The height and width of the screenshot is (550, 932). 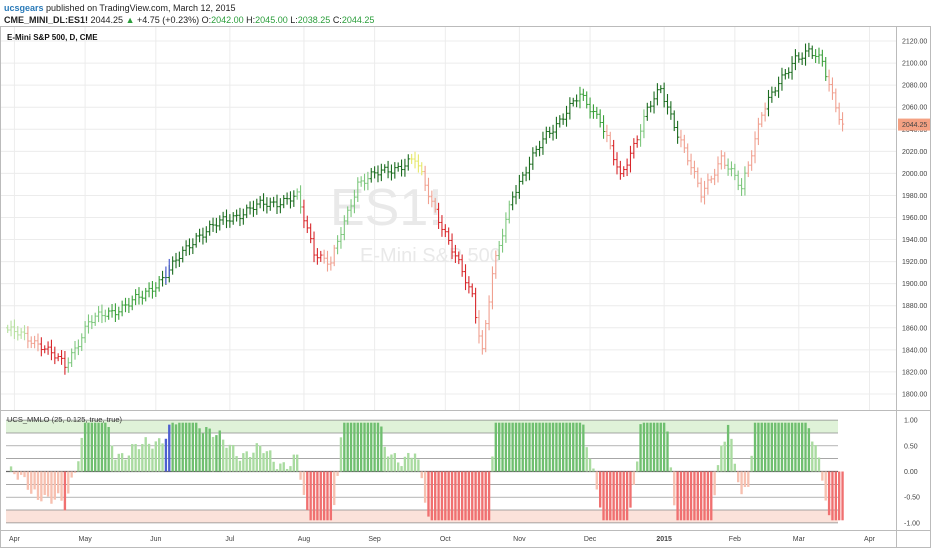 I want to click on indicator-tick-label: 0.50, so click(x=911, y=446).